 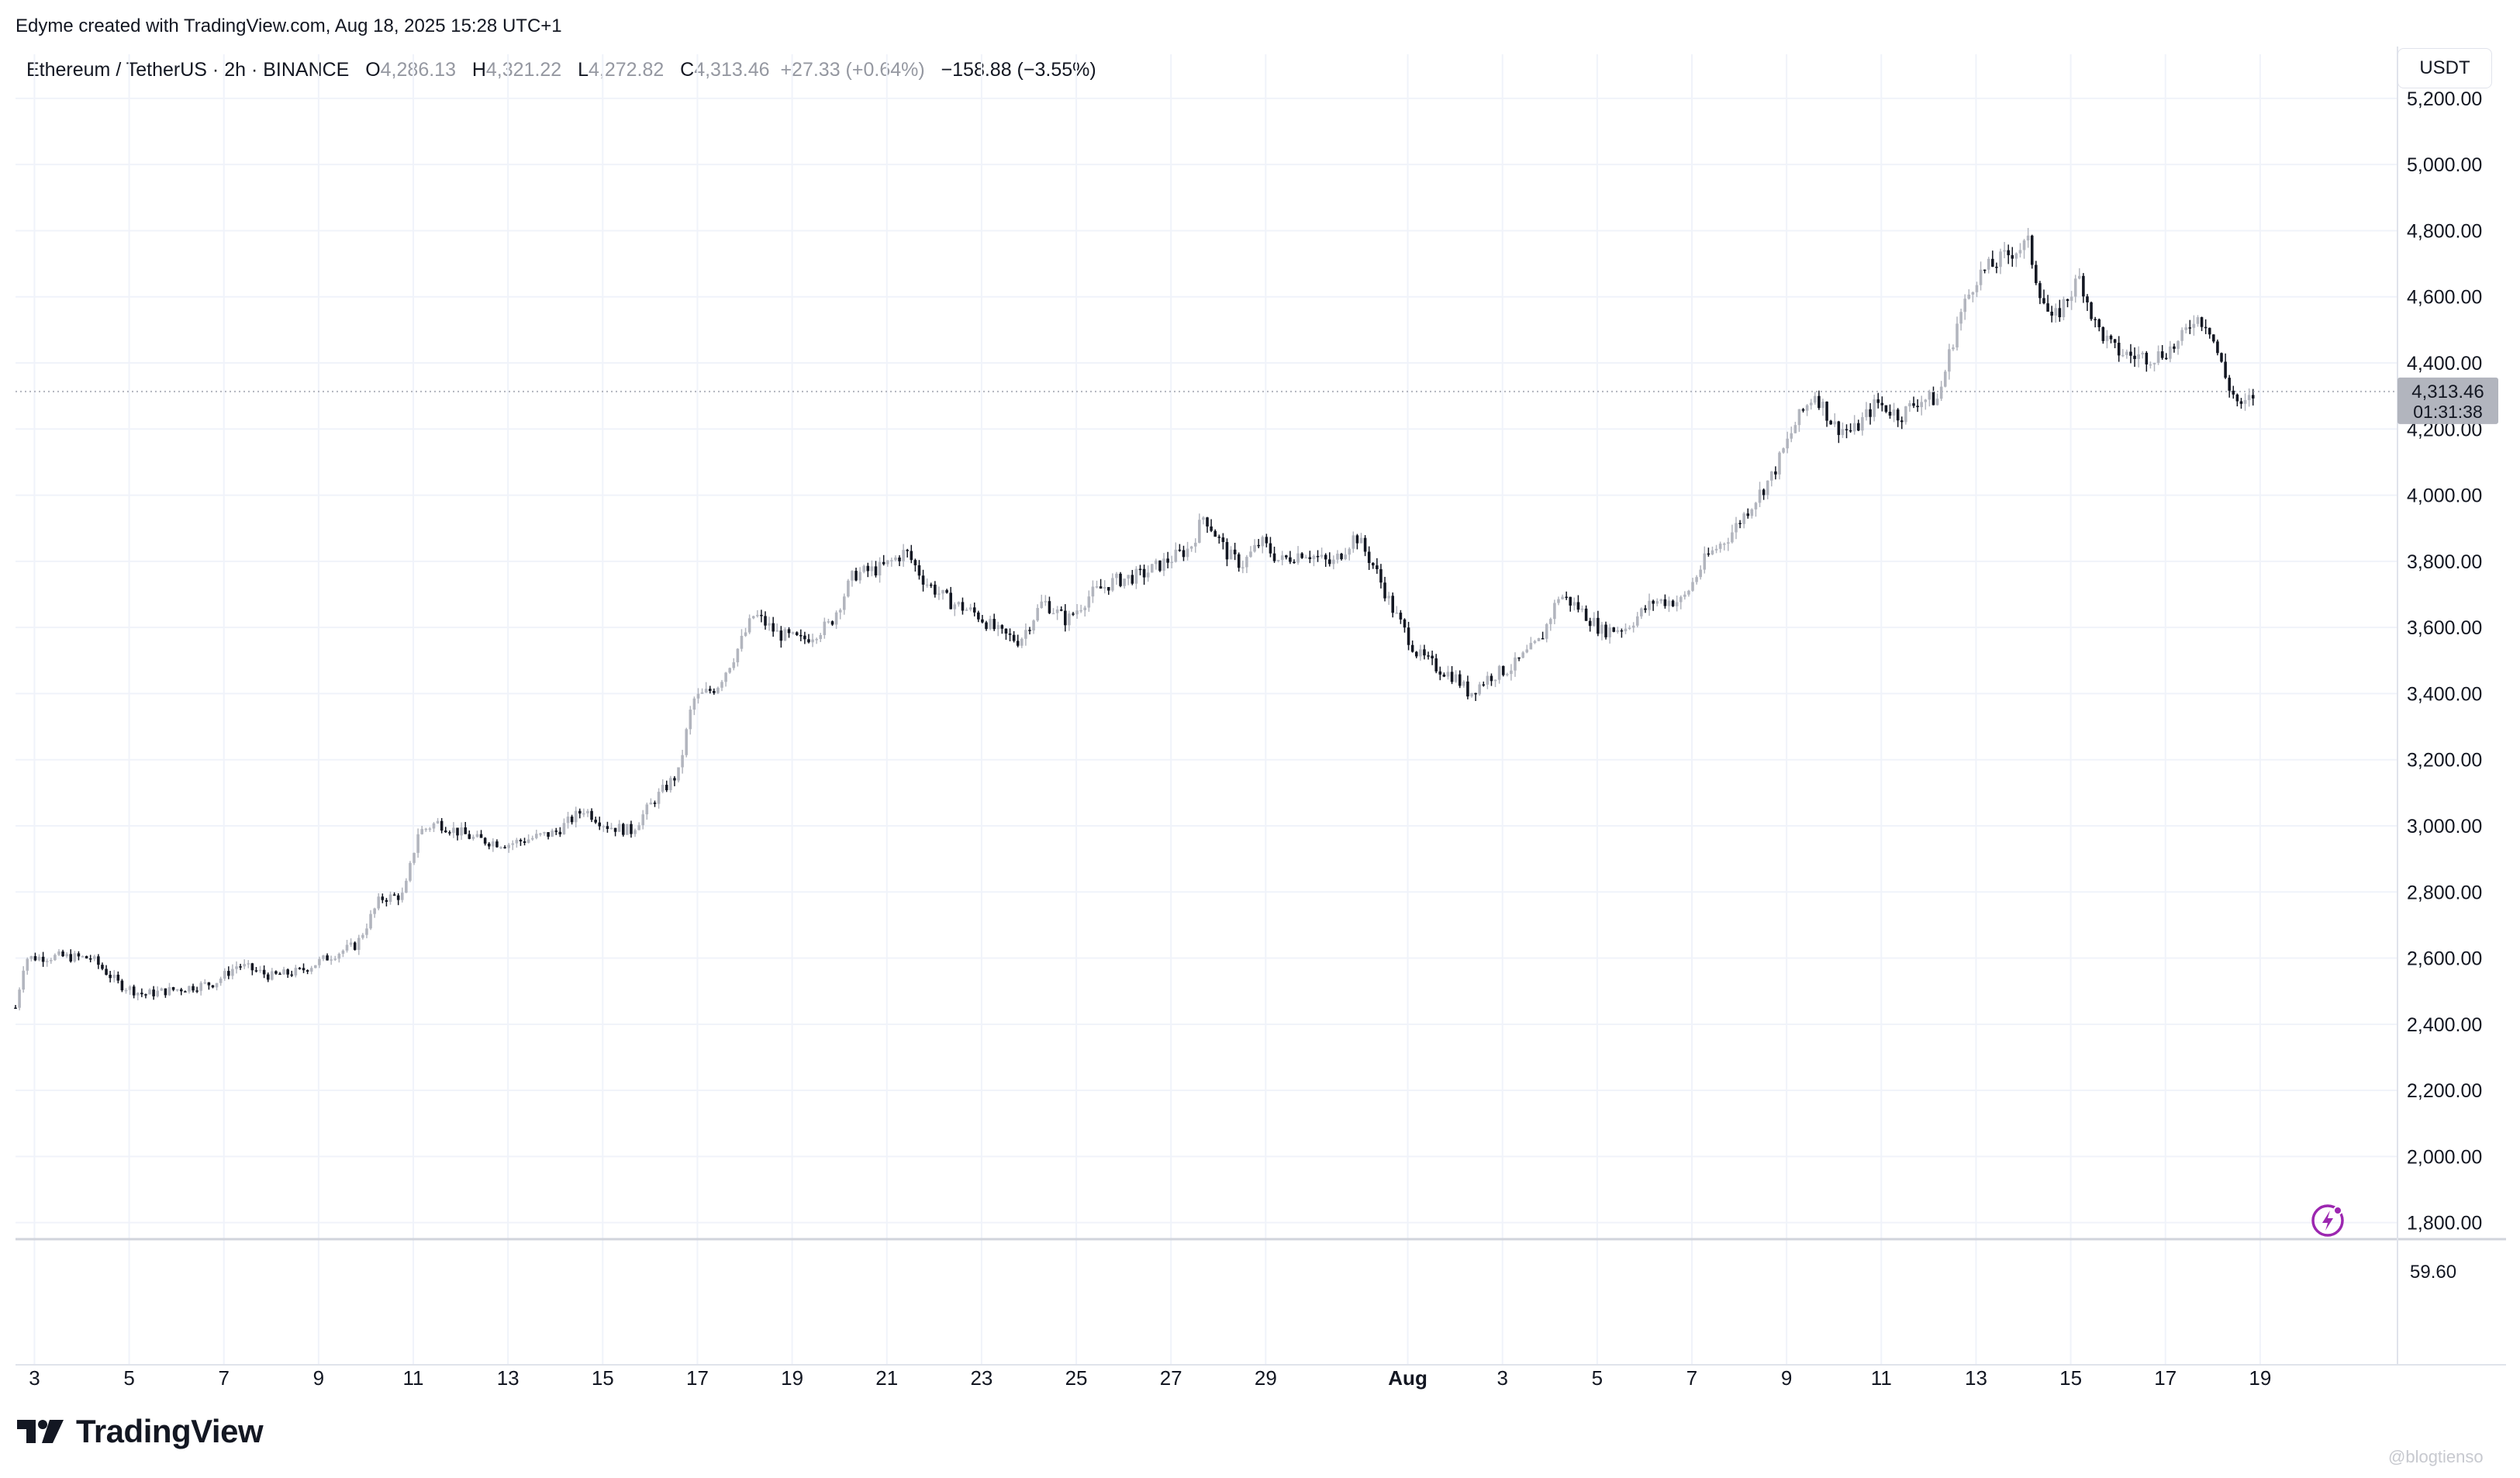 I want to click on x-tick-label: 27, so click(x=1171, y=1378).